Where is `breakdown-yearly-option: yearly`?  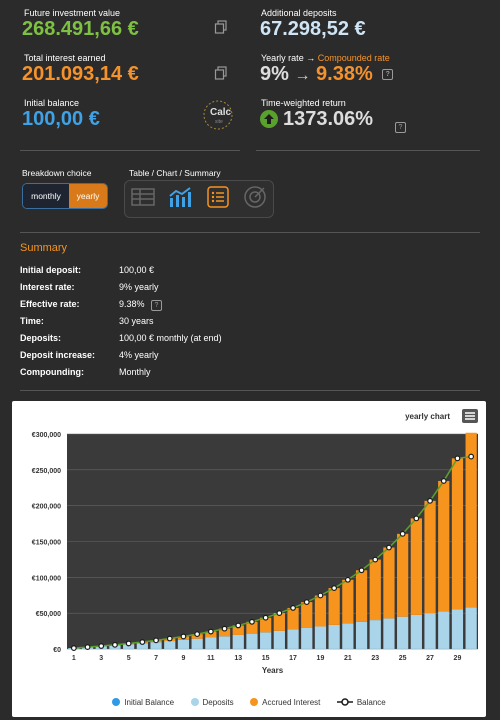
breakdown-yearly-option: yearly is located at coordinates (88, 196).